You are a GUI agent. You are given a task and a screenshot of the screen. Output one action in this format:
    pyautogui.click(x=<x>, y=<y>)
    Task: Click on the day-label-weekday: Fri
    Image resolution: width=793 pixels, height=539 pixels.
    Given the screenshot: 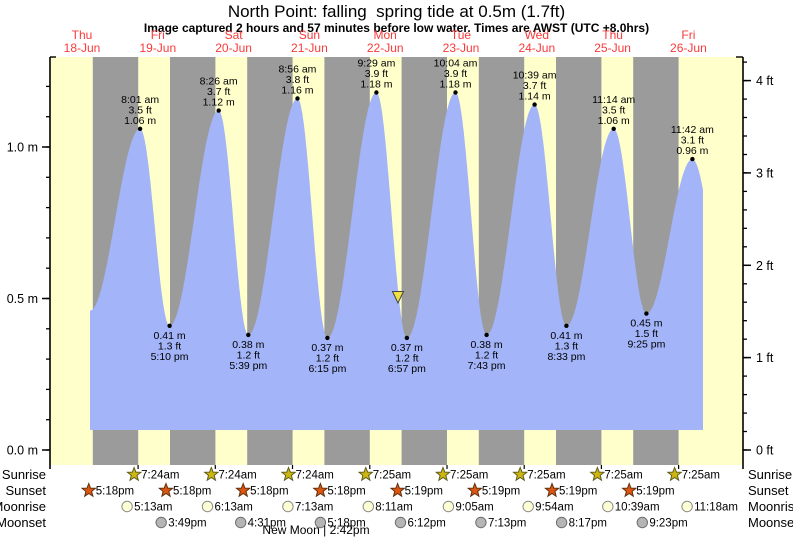 What is the action you would take?
    pyautogui.click(x=688, y=35)
    